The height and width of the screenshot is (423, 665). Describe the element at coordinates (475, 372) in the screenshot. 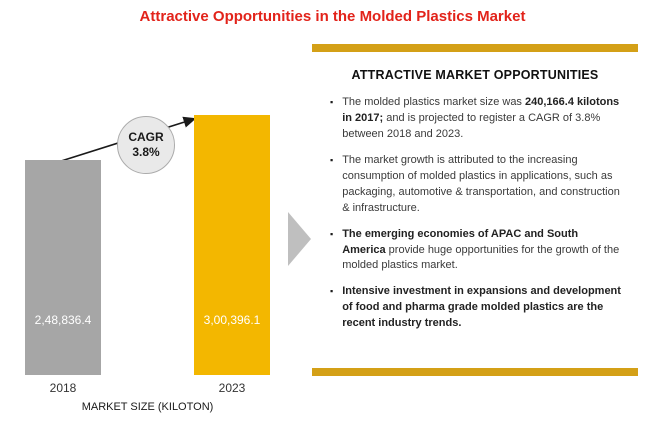

I see `panel-accent-bar-bottom` at that location.